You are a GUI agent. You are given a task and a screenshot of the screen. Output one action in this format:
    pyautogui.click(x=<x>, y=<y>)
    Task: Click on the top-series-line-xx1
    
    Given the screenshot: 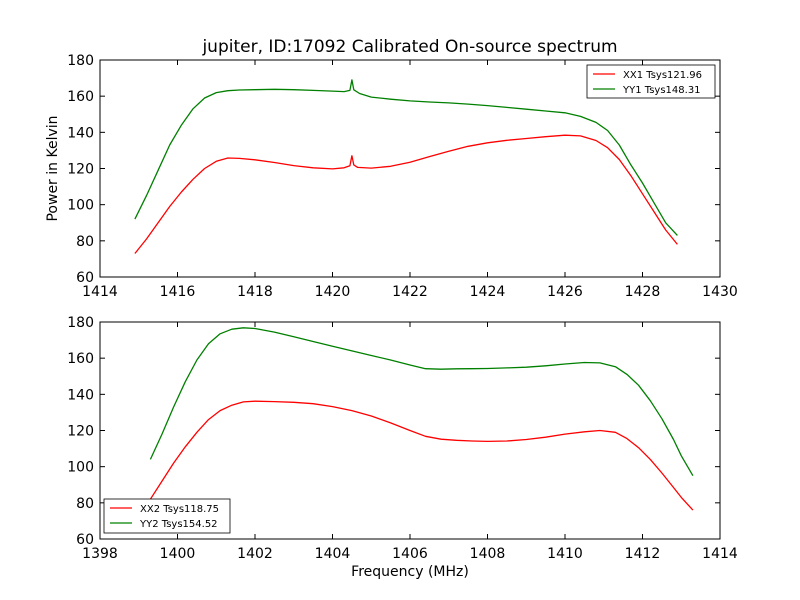 What is the action you would take?
    pyautogui.click(x=406, y=194)
    